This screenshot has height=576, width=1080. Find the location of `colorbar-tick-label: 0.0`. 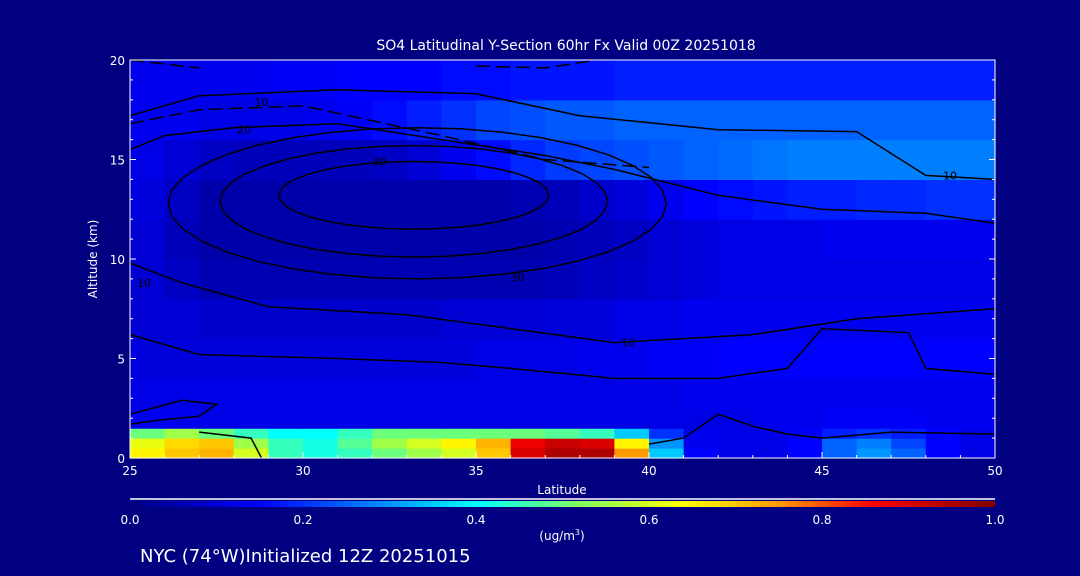

colorbar-tick-label: 0.0 is located at coordinates (129, 520).